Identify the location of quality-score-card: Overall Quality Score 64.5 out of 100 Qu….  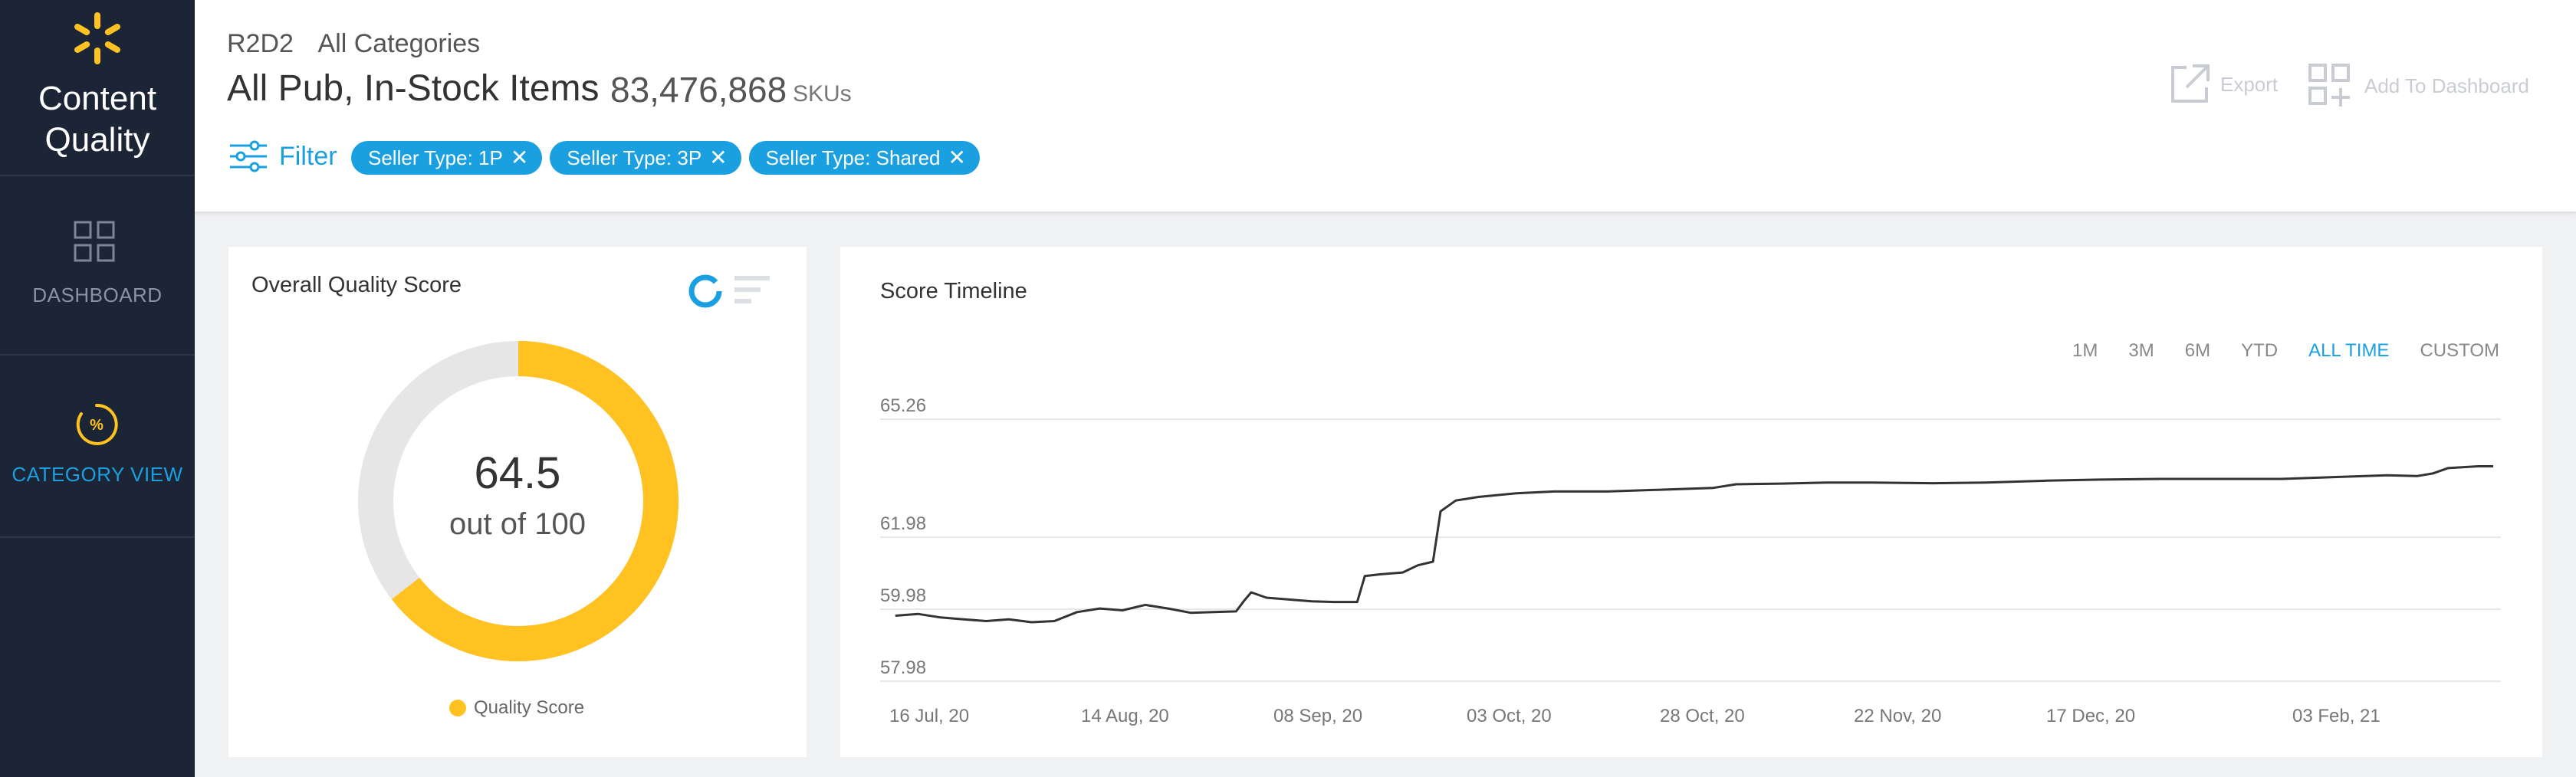
(517, 502).